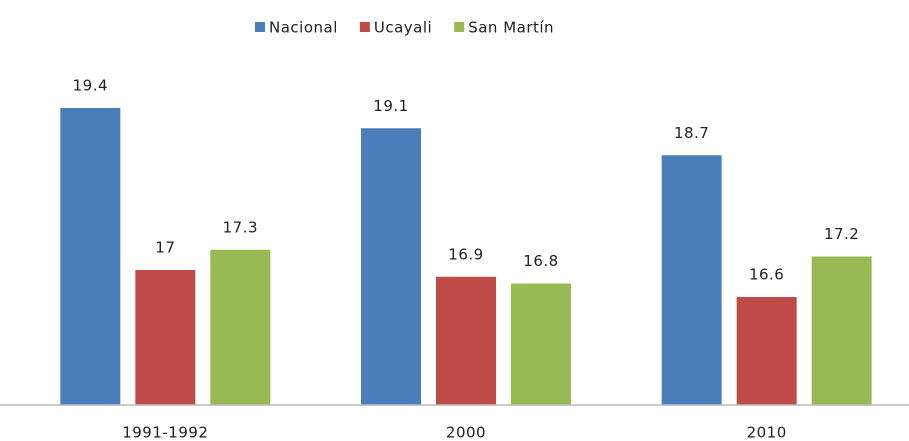  Describe the element at coordinates (390, 106) in the screenshot. I see `data-label: 19.1` at that location.